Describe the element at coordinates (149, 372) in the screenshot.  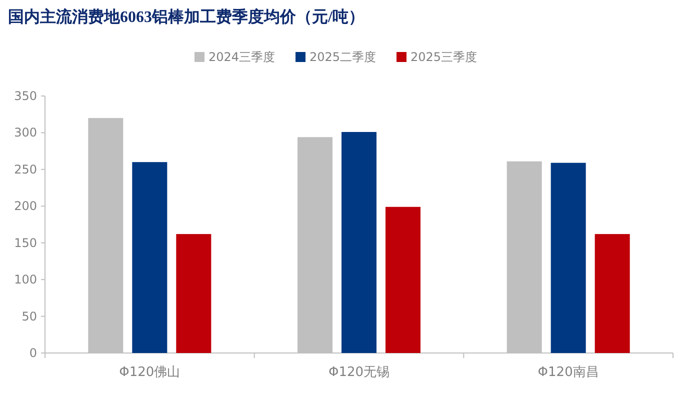
I see `x-tick-label: Φ120佛山` at that location.